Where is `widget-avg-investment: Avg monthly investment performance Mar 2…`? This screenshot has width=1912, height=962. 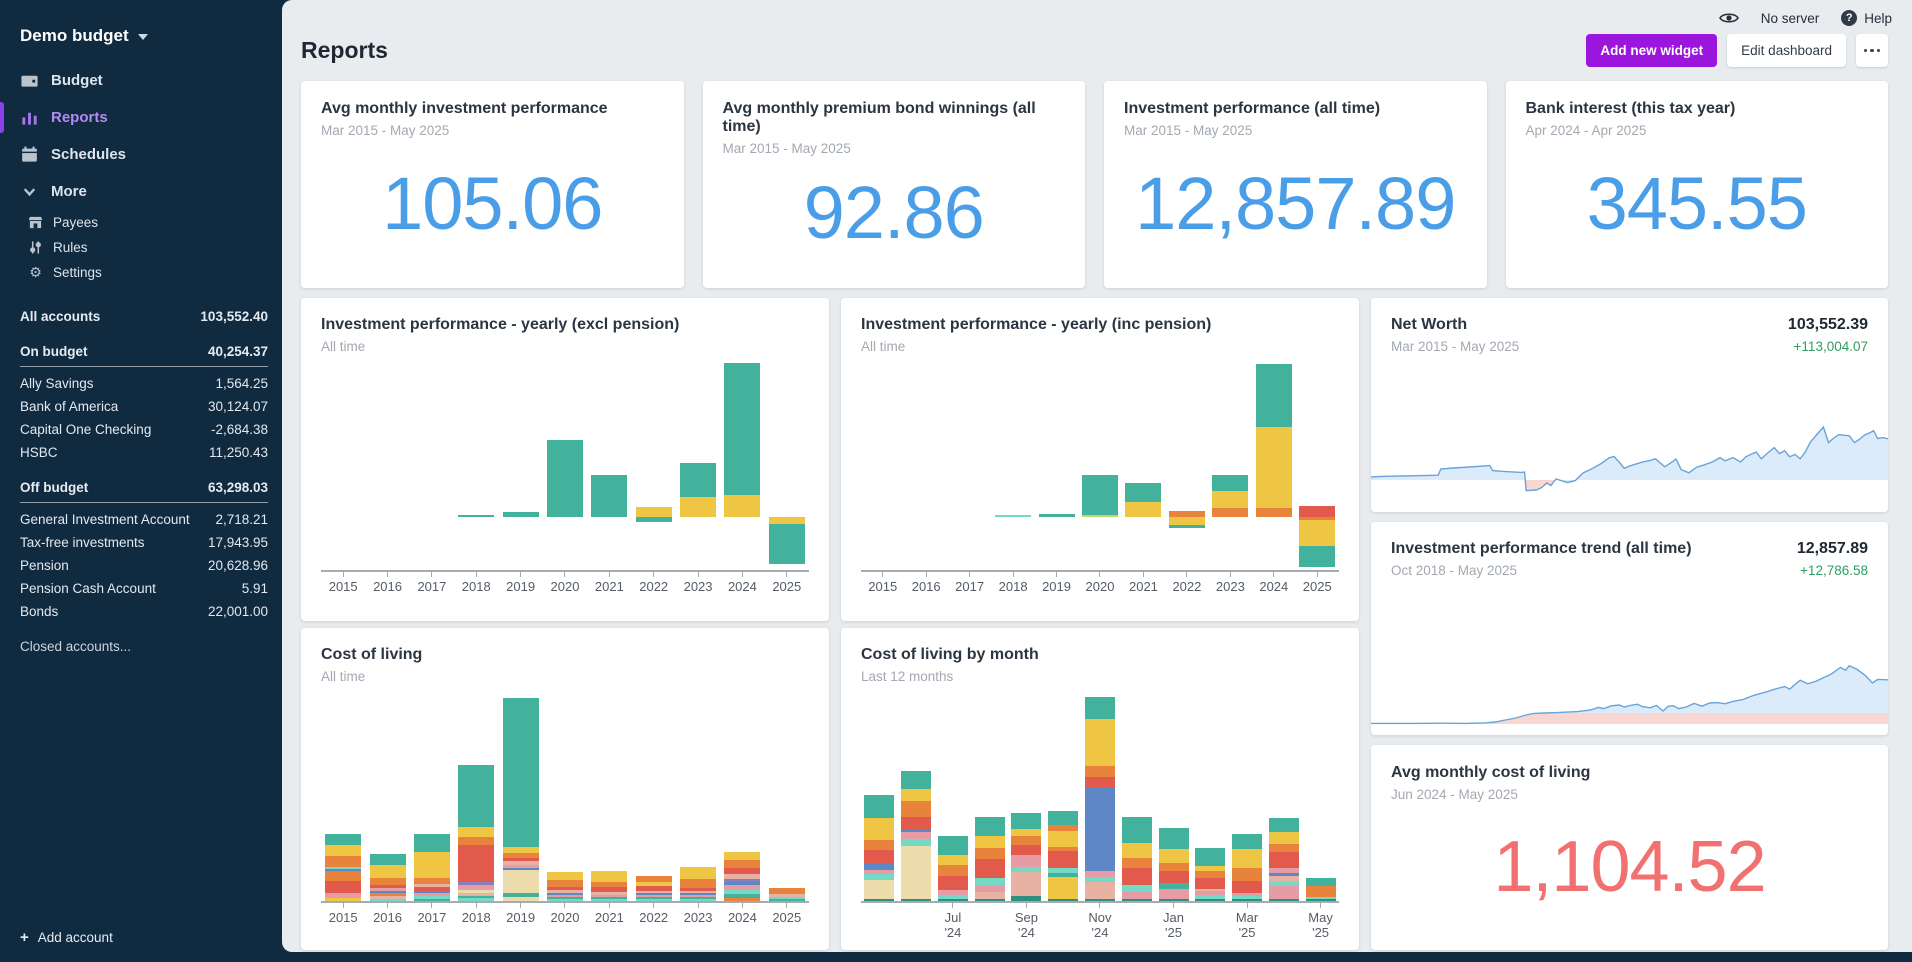 widget-avg-investment: Avg monthly investment performance Mar 2… is located at coordinates (492, 184).